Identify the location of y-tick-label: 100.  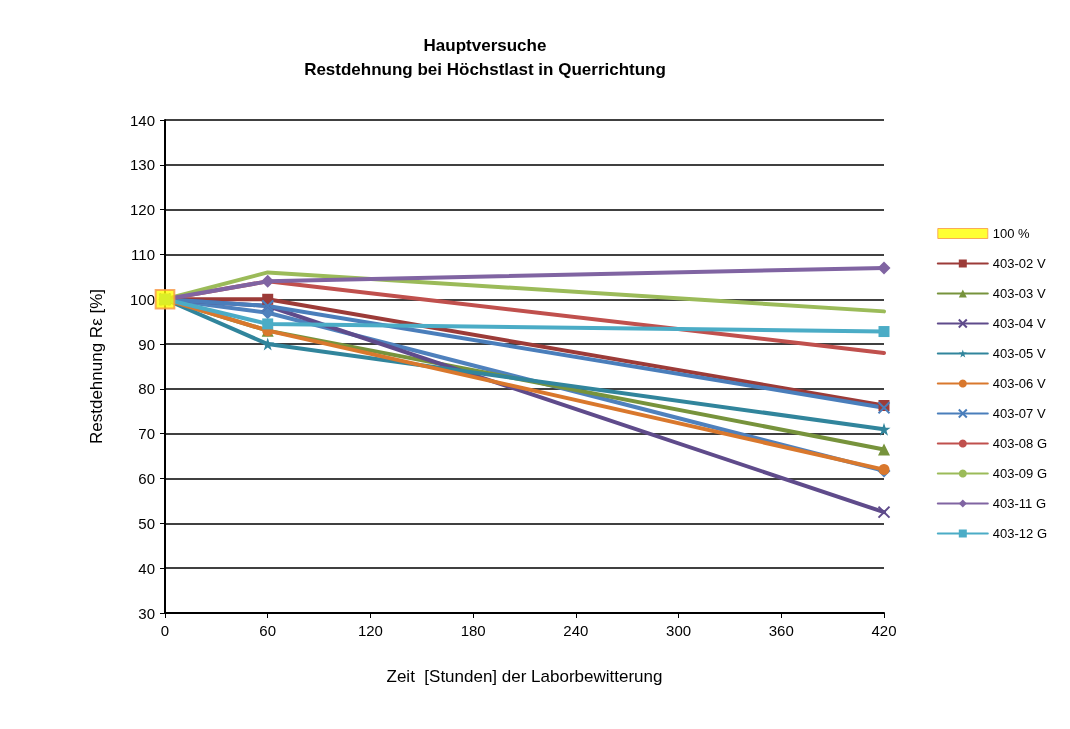
(142, 299).